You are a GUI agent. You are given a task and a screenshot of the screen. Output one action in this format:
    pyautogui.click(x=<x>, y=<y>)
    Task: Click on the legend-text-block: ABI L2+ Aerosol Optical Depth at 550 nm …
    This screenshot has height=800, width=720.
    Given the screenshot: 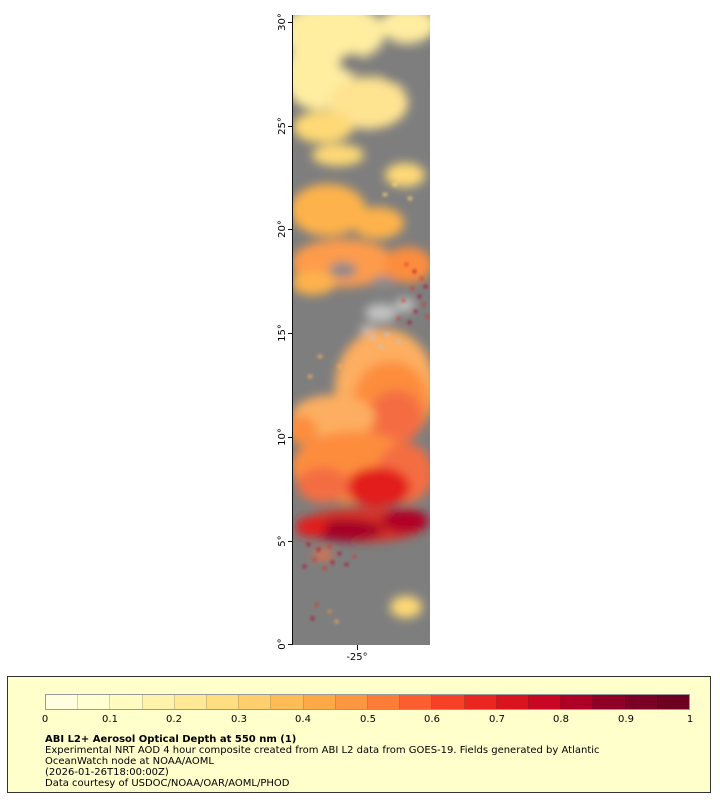 What is the action you would take?
    pyautogui.click(x=375, y=761)
    